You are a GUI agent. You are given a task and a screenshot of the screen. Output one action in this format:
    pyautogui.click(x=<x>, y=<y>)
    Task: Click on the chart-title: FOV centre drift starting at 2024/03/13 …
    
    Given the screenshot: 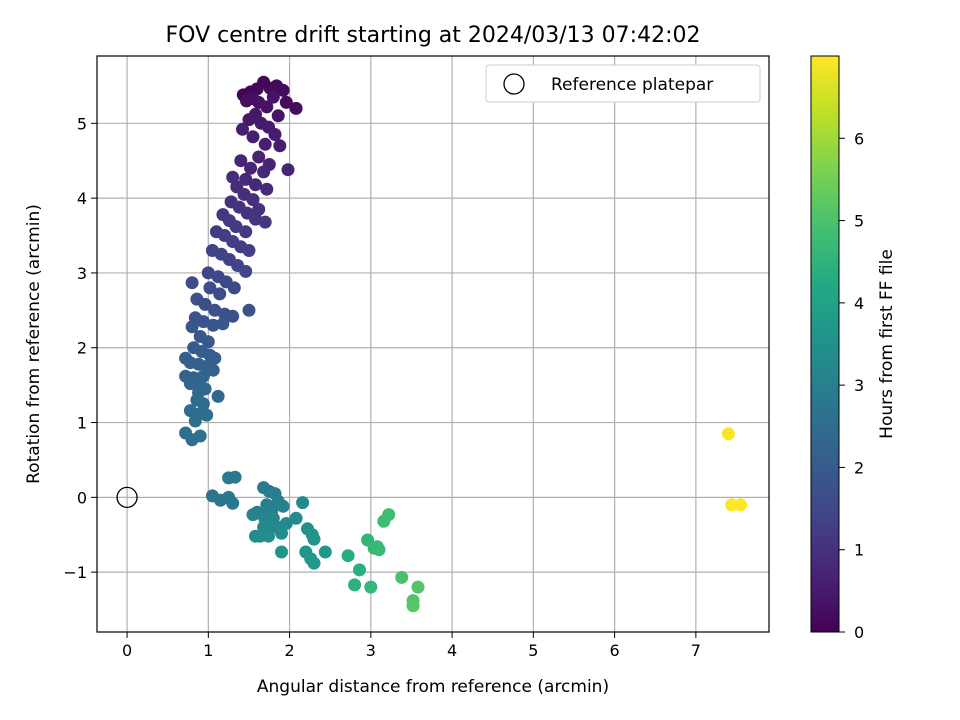 What is the action you would take?
    pyautogui.click(x=433, y=35)
    